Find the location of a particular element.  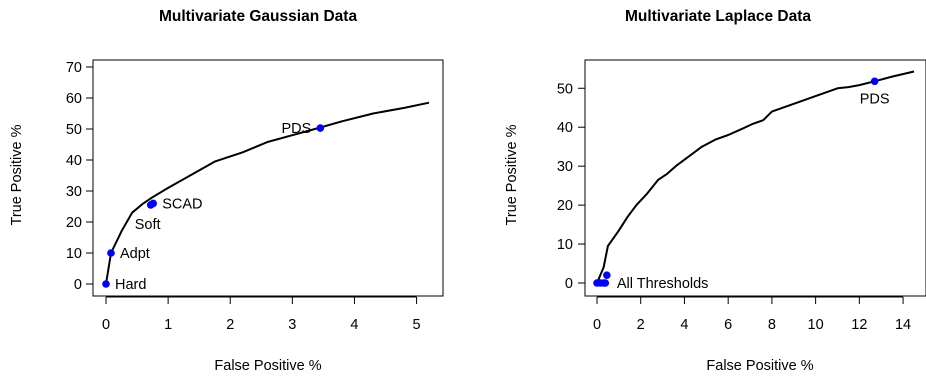

x-tick-label: 5 is located at coordinates (417, 325).